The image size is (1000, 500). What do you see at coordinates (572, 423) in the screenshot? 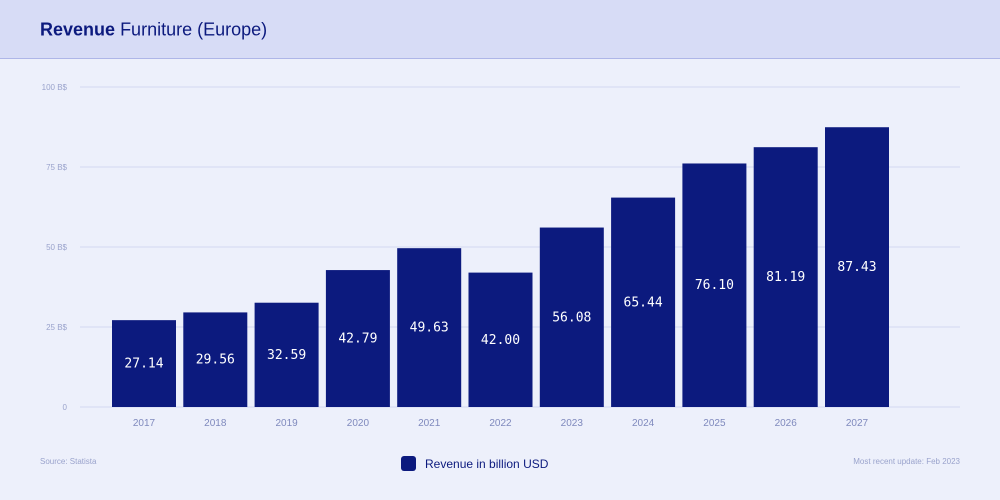
I see `x-tick-label: 2023` at bounding box center [572, 423].